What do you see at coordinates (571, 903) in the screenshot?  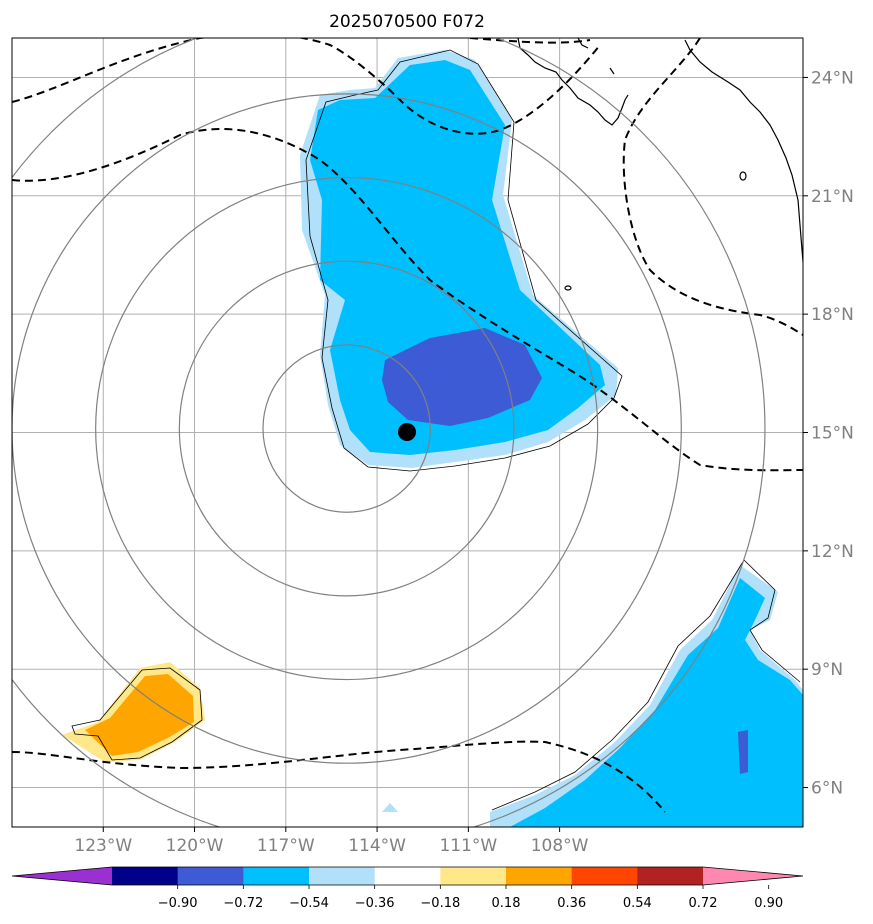 I see `colorbar-label: 0.36` at bounding box center [571, 903].